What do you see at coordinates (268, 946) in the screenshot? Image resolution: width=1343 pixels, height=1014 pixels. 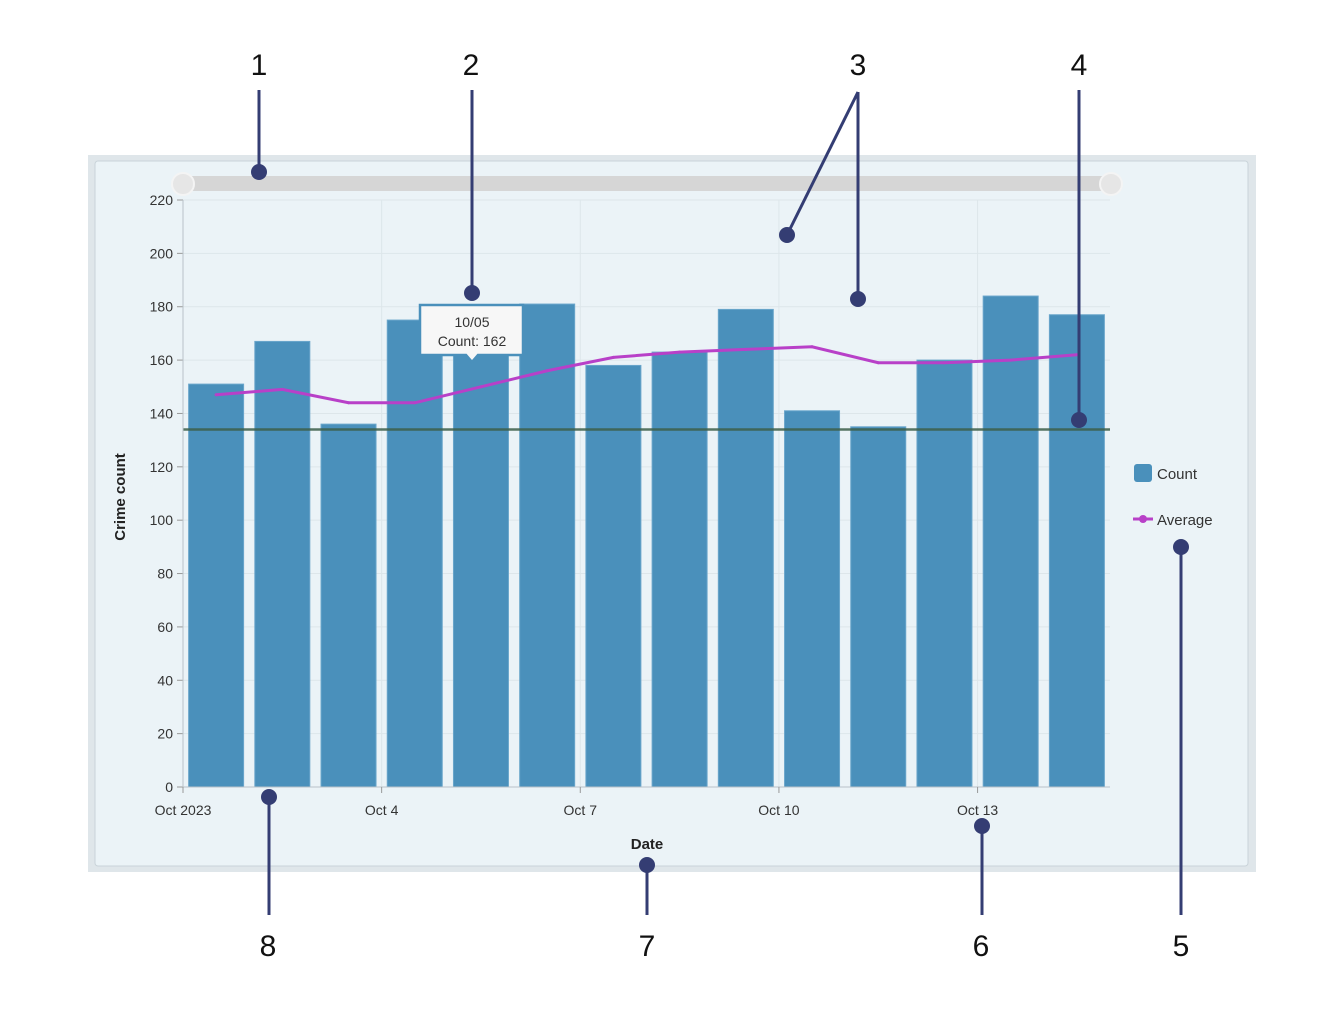 I see `callout-number-8: 8` at bounding box center [268, 946].